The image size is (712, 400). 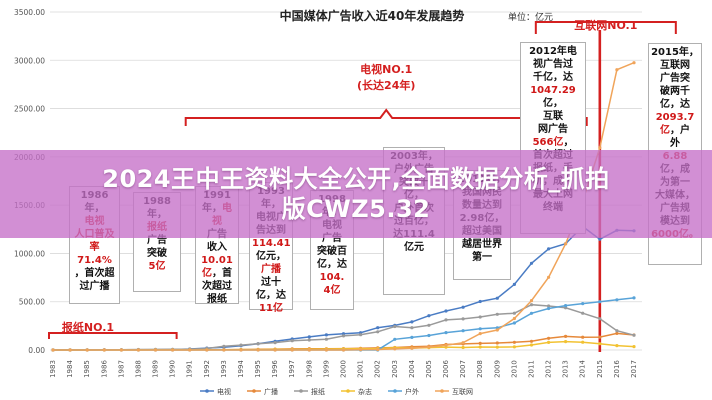 I want to click on x-tick-label: 2010, so click(x=514, y=369).